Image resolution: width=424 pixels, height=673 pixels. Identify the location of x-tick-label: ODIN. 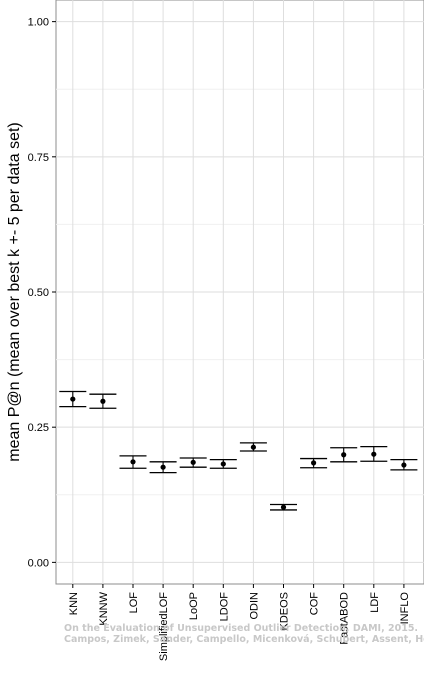
(254, 606).